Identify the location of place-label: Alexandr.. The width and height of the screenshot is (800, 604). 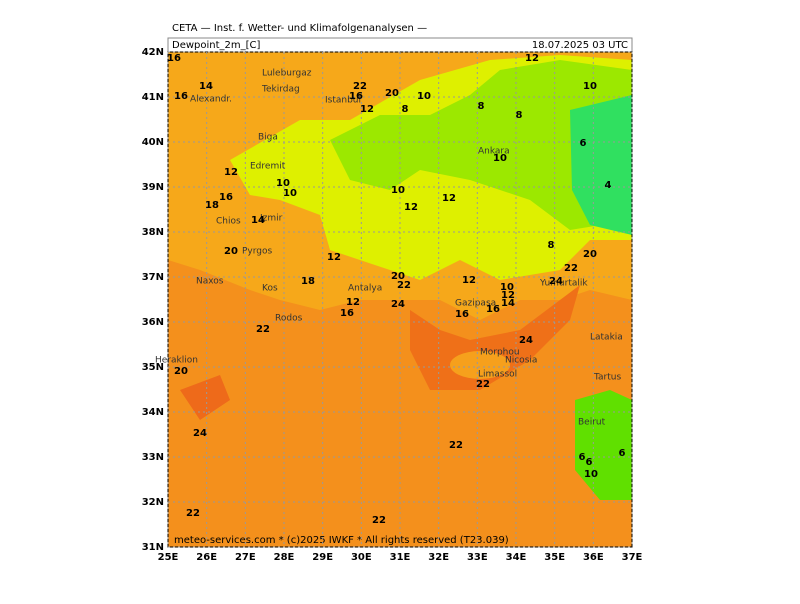
(211, 100).